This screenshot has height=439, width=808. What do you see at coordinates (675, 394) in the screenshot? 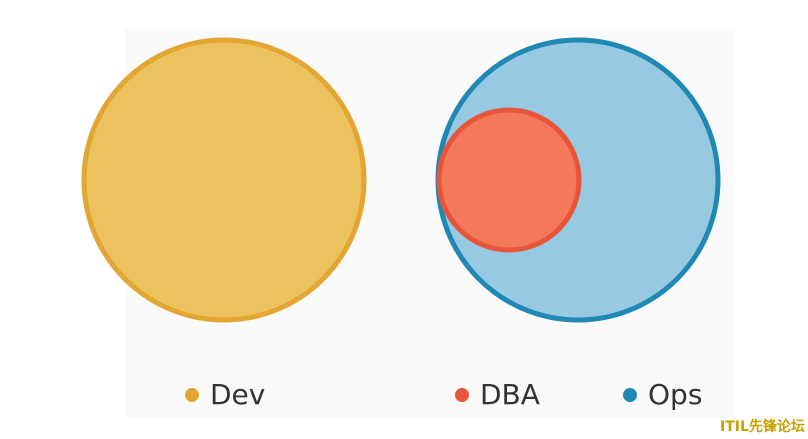
I see `legend-label: Ops` at bounding box center [675, 394].